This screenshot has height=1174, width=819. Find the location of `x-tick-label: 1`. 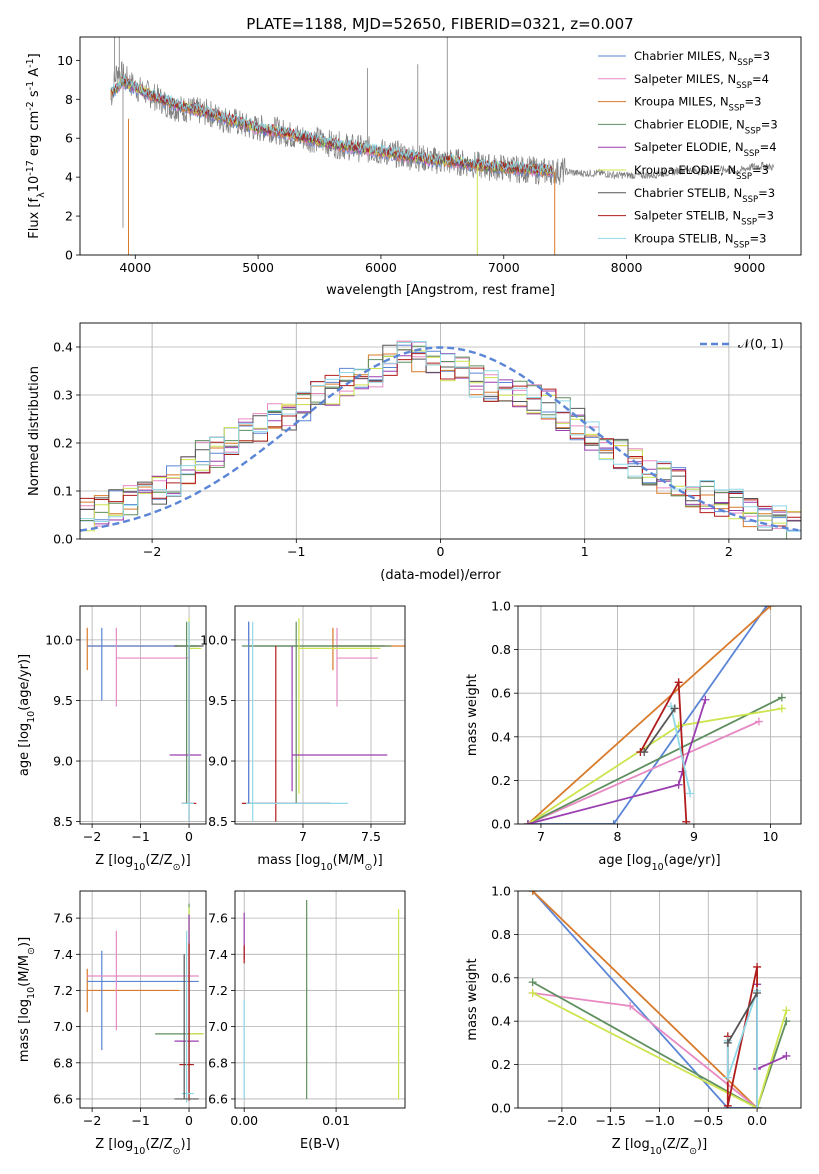

x-tick-label: 1 is located at coordinates (585, 551).